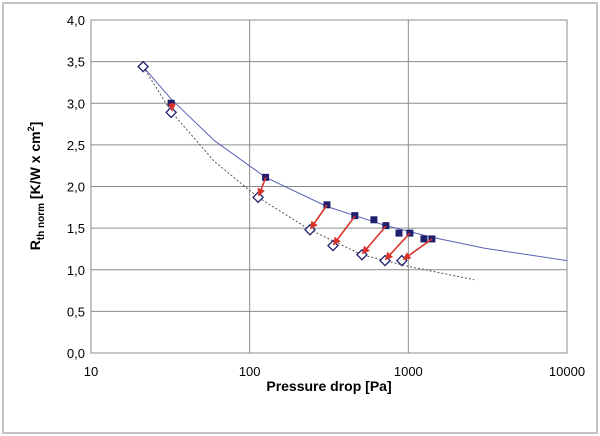  Describe the element at coordinates (567, 371) in the screenshot. I see `x-tick-label: 10000` at that location.